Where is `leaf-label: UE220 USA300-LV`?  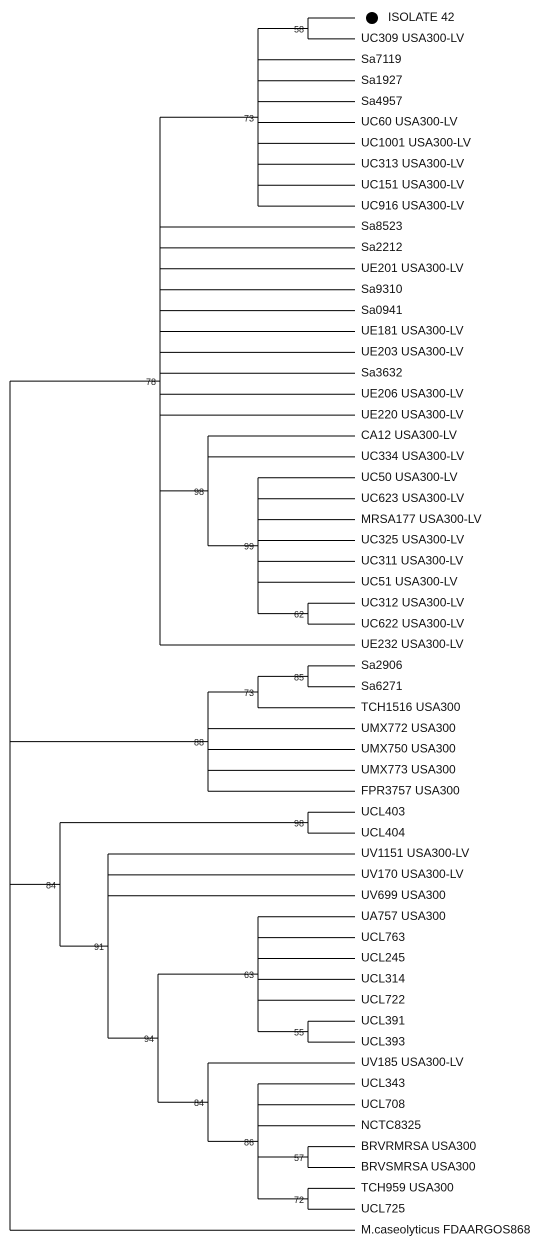
leaf-label: UE220 USA300-LV is located at coordinates (412, 414).